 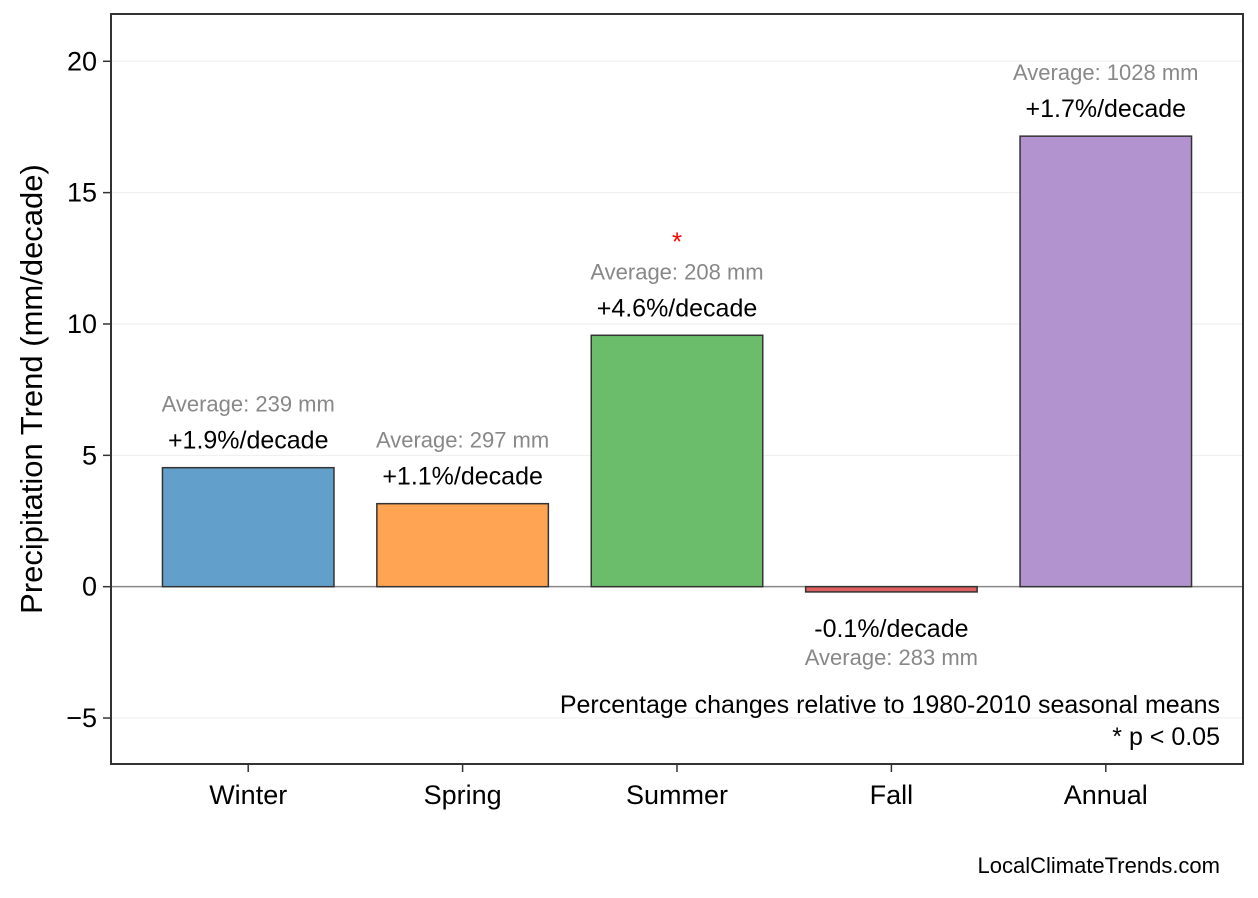 I want to click on significance-marker: *, so click(x=677, y=241).